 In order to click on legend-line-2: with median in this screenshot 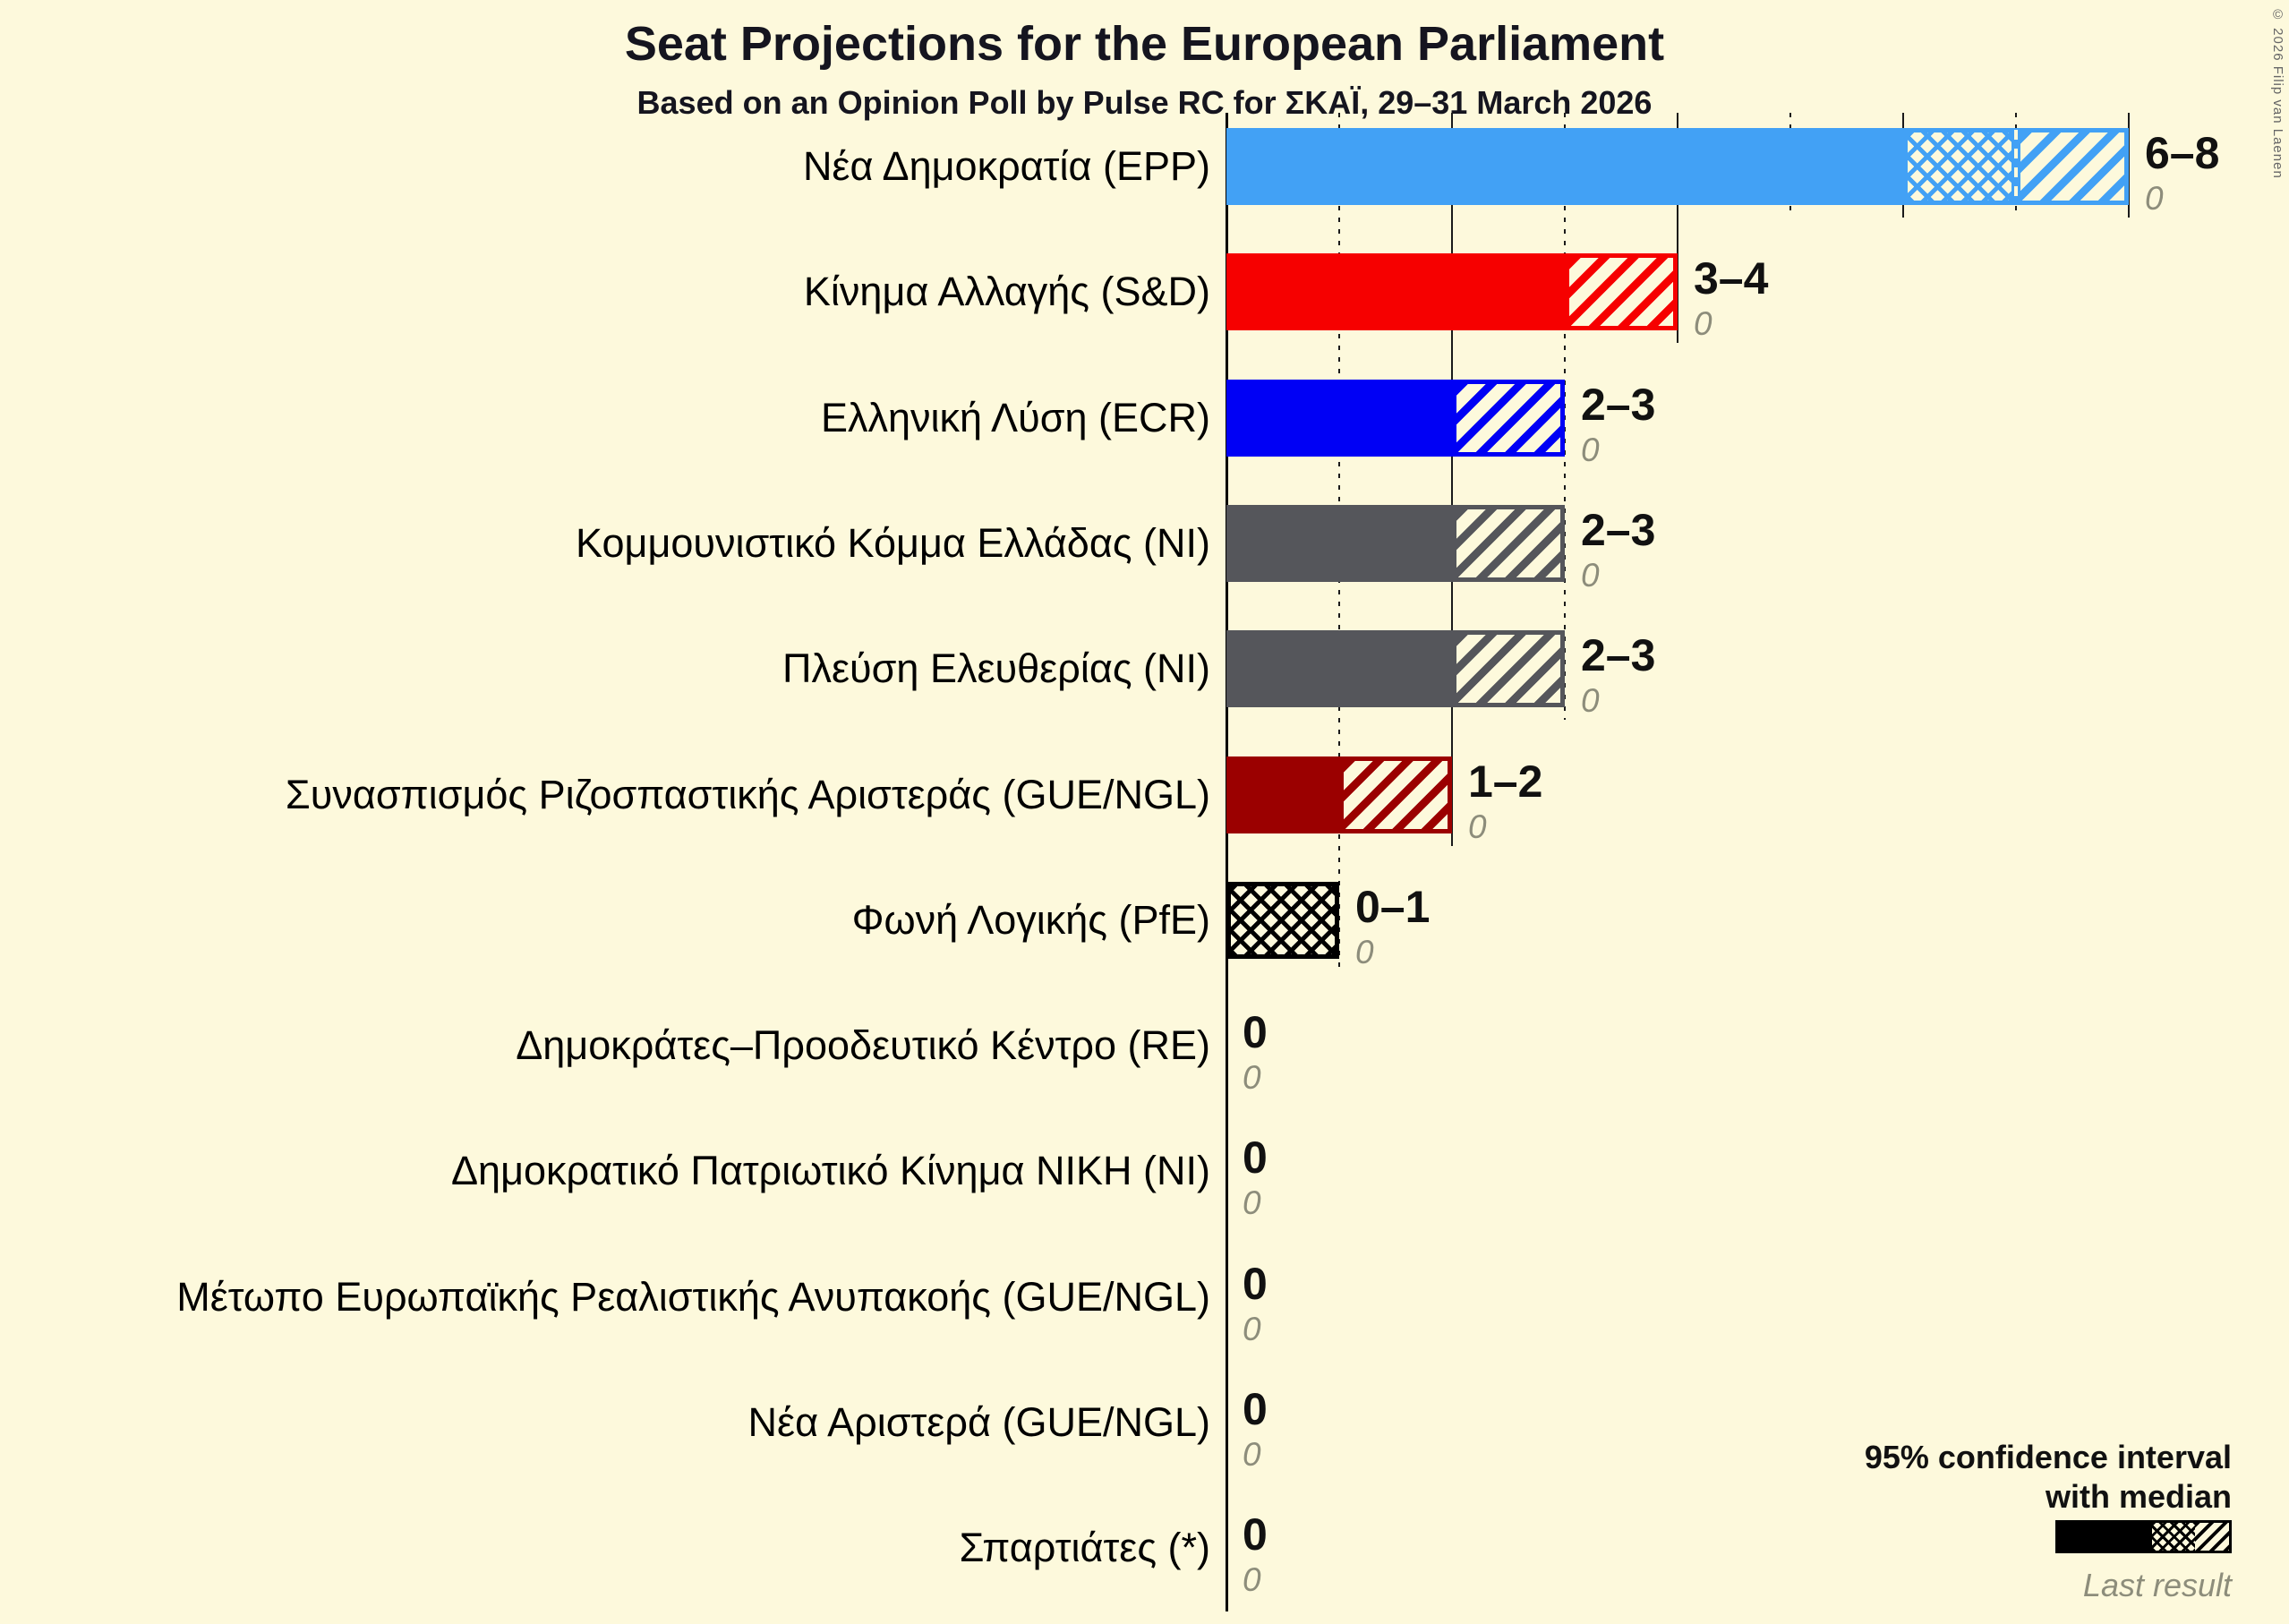, I will do `click(2138, 1496)`.